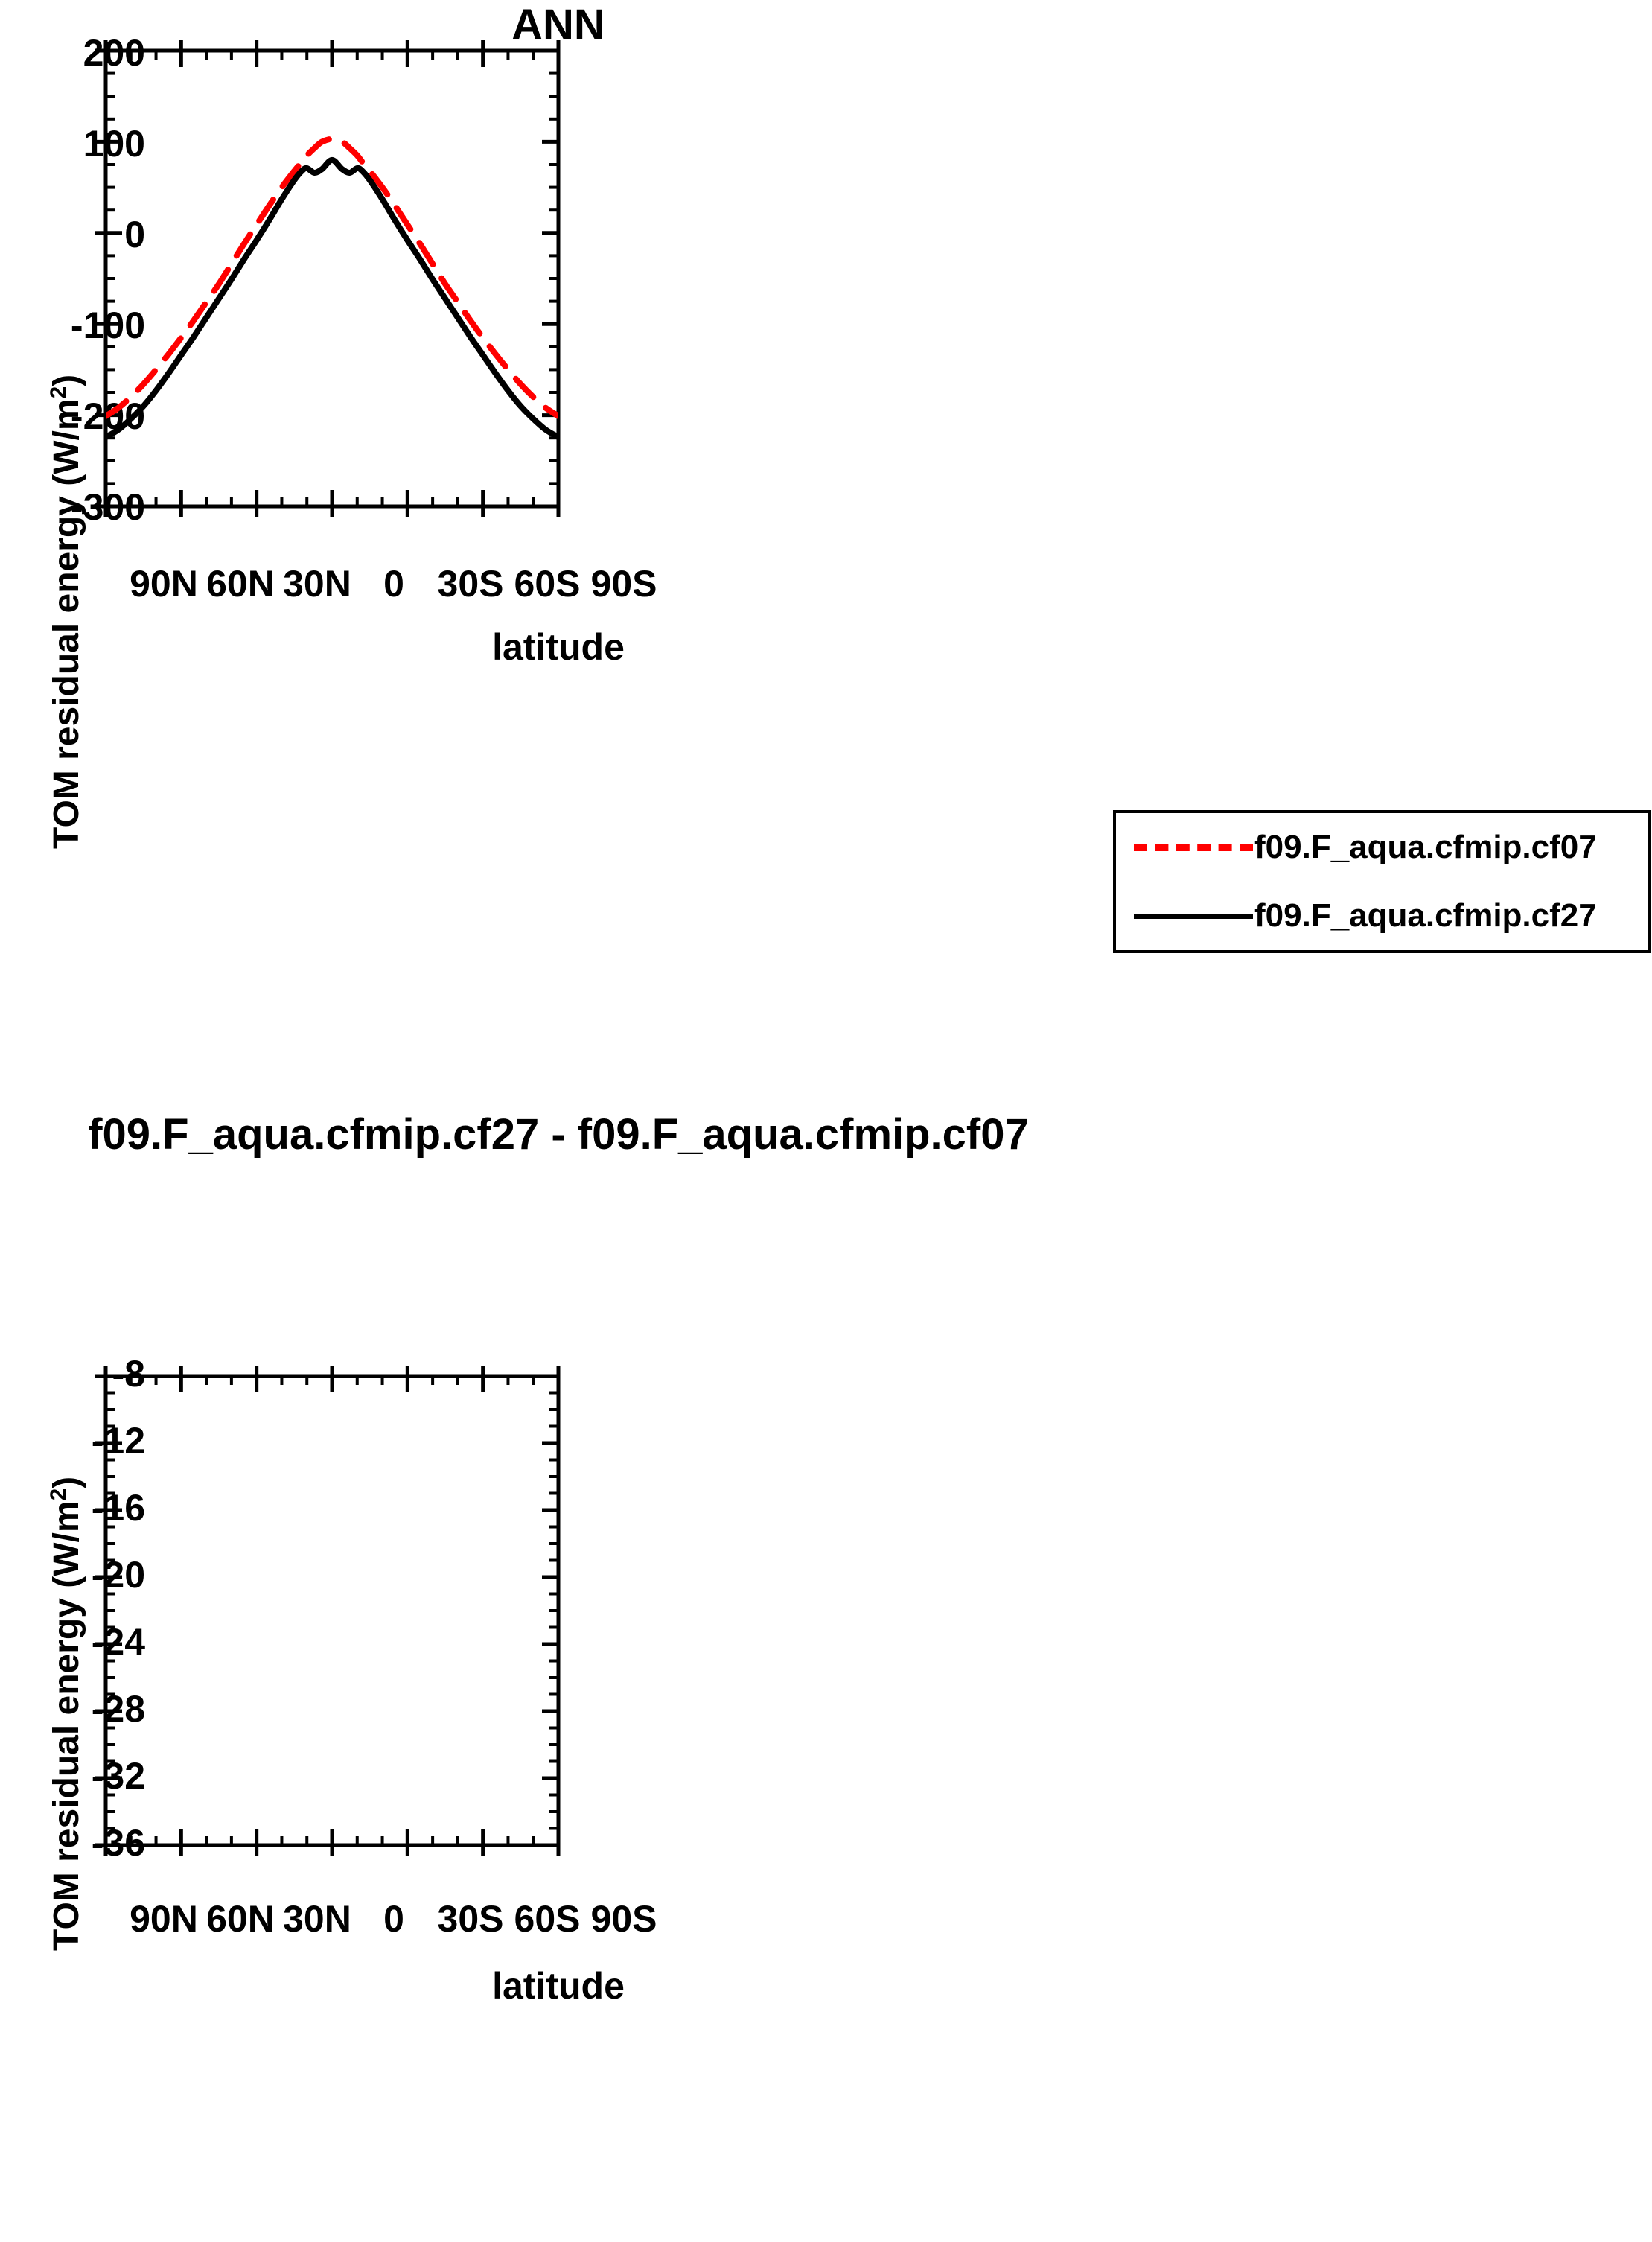  I want to click on legend-label-cf27: f09.F_aqua.cfmip.cf27, so click(1425, 915).